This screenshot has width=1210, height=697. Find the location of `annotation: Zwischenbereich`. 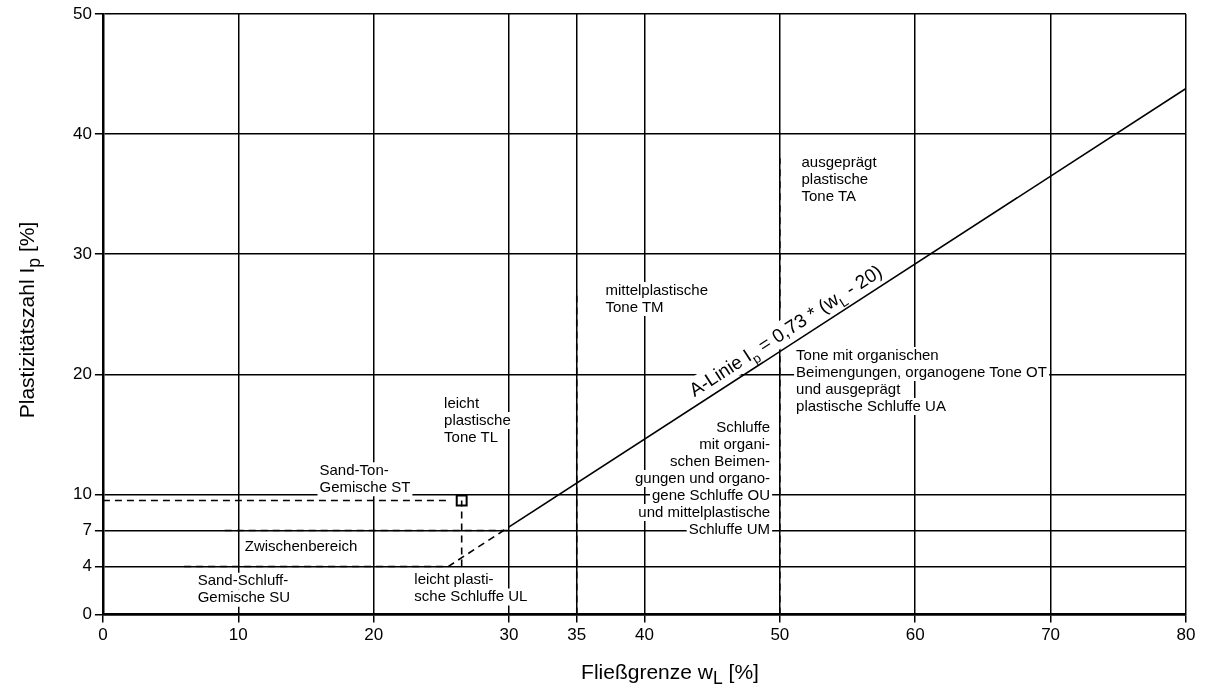

annotation: Zwischenbereich is located at coordinates (301, 545).